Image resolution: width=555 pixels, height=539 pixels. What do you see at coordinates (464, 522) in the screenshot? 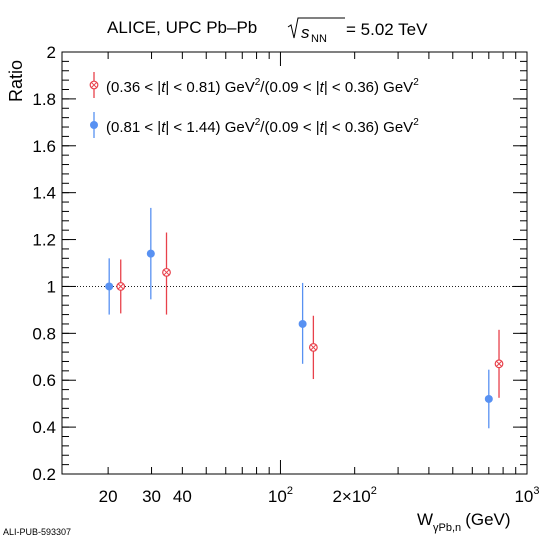
I see `x-axis-label: WγPb,n (GeV)` at bounding box center [464, 522].